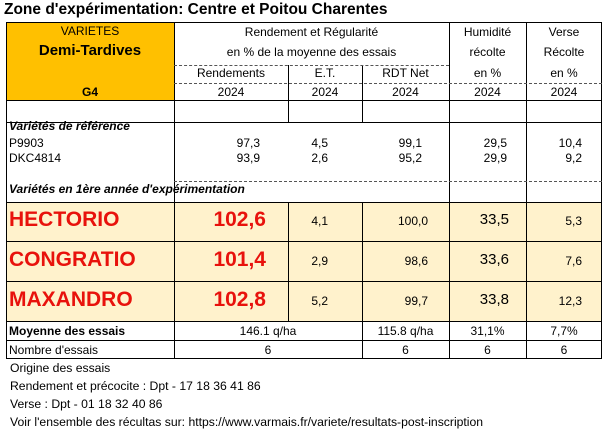  What do you see at coordinates (304, 261) in the screenshot?
I see `row-bg-congratio` at bounding box center [304, 261].